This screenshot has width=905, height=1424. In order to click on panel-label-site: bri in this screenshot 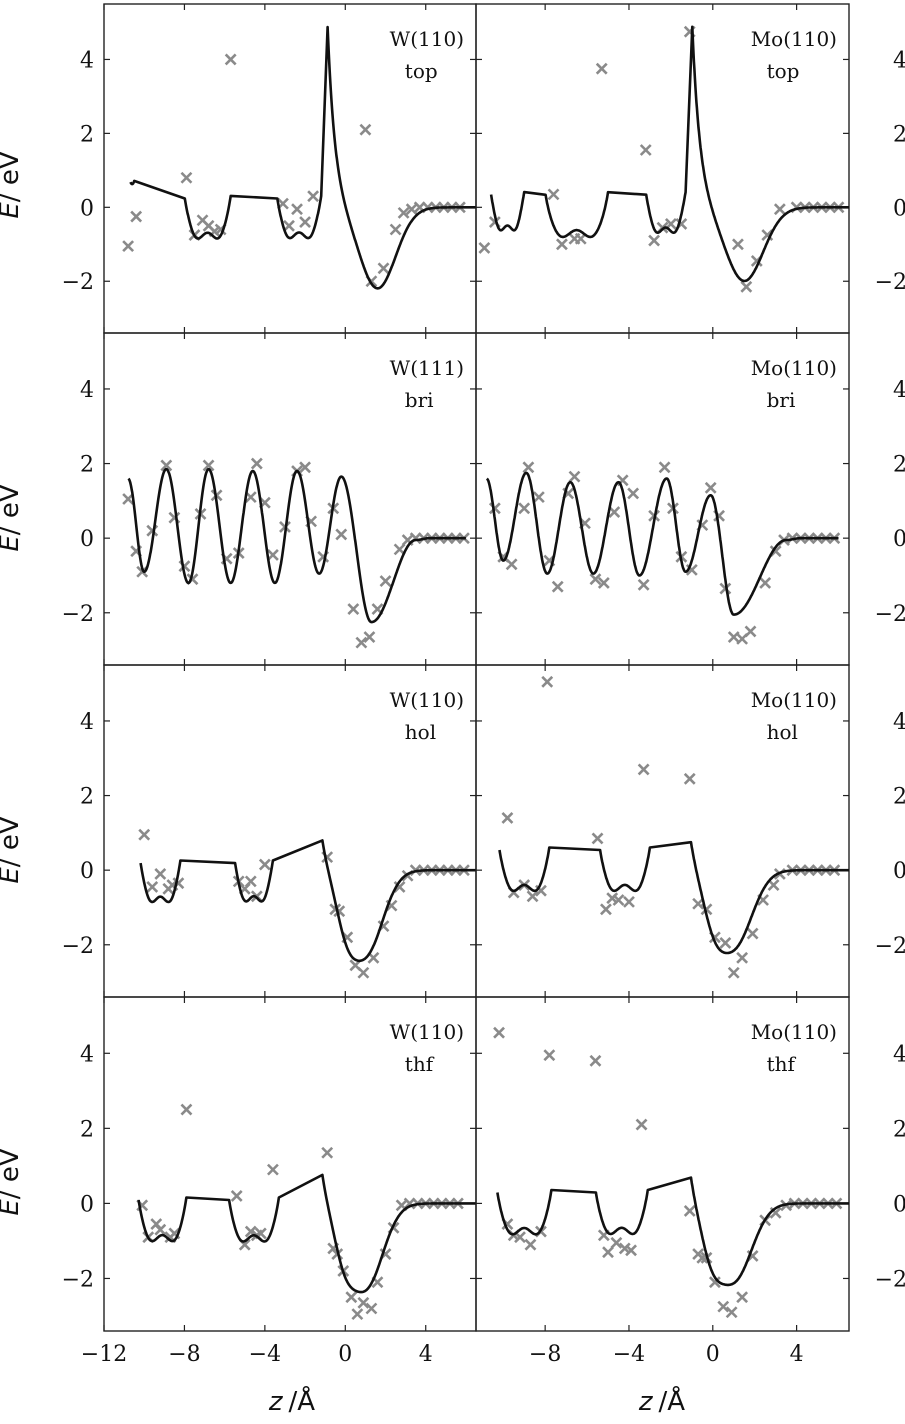, I will do `click(419, 400)`.